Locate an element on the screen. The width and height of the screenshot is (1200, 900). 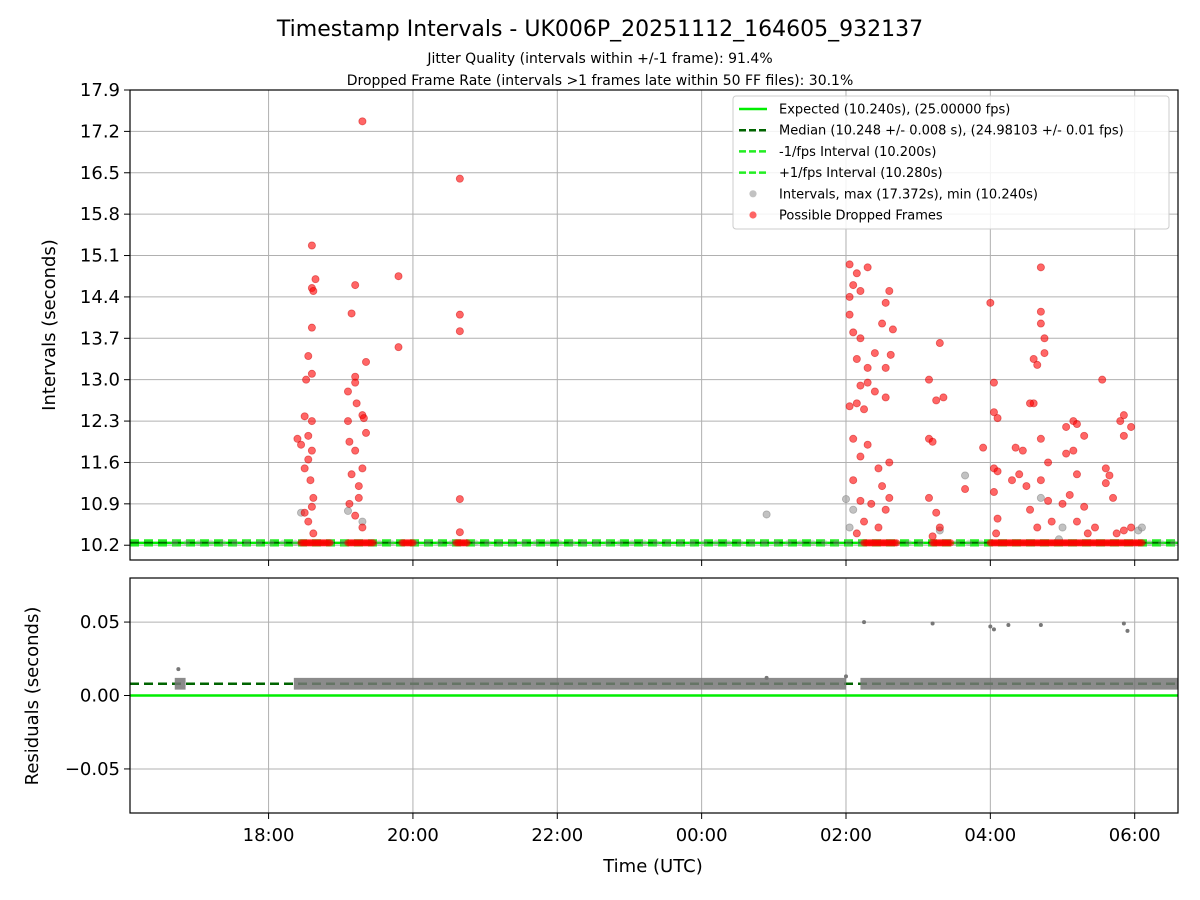
x-tick-label: 04:00 is located at coordinates (990, 835).